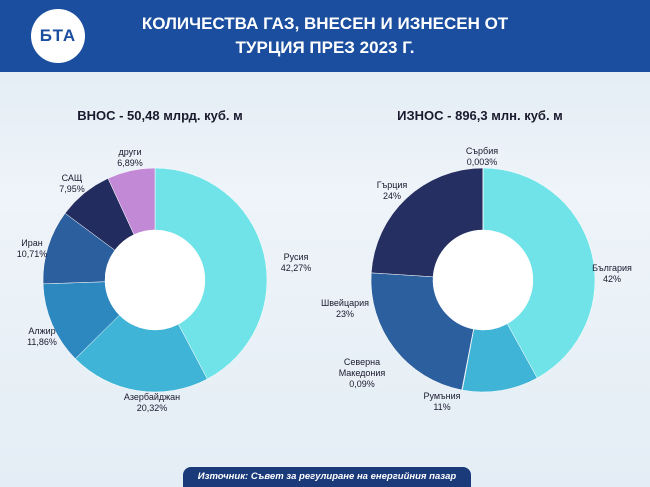  I want to click on title-line: ТУРЦИЯ ПРЕЗ 2023 Г., so click(325, 47).